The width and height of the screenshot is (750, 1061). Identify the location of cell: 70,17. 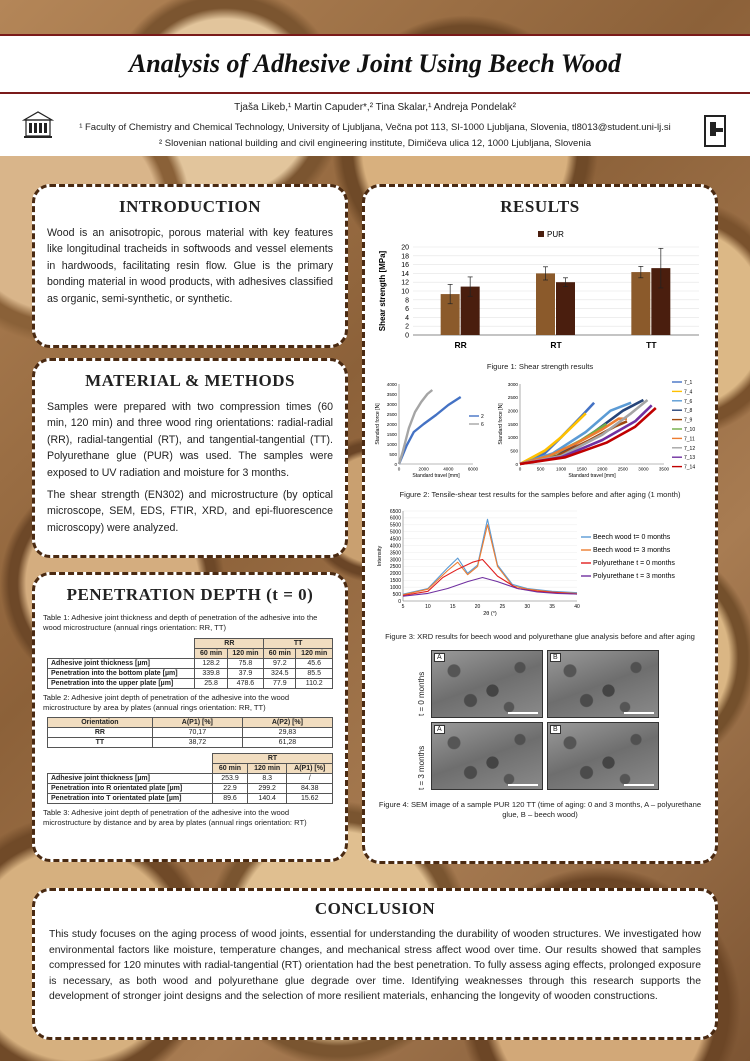
(197, 732).